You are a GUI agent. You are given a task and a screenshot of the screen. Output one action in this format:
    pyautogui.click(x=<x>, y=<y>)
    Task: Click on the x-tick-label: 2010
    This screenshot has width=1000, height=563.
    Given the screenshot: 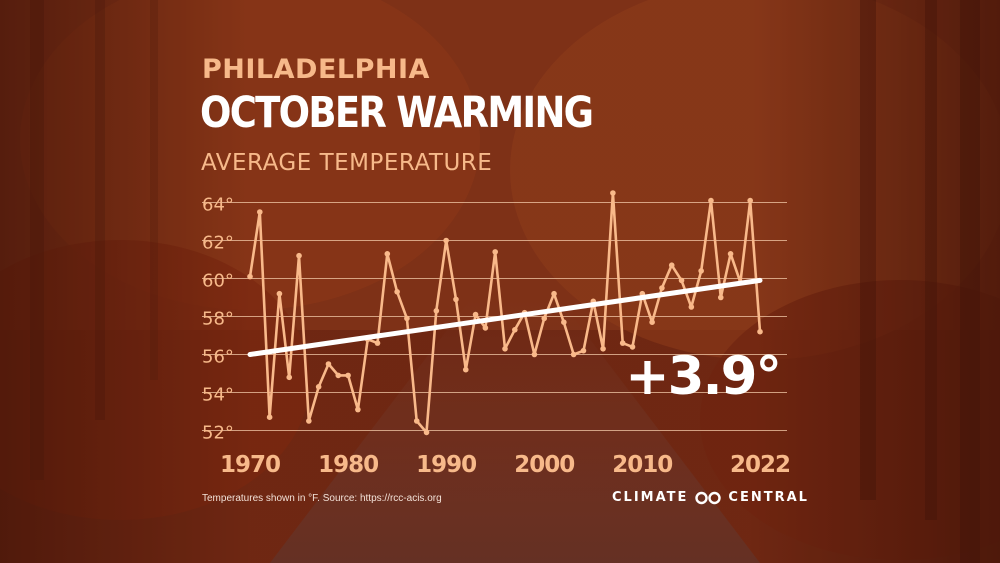 What is the action you would take?
    pyautogui.click(x=642, y=465)
    